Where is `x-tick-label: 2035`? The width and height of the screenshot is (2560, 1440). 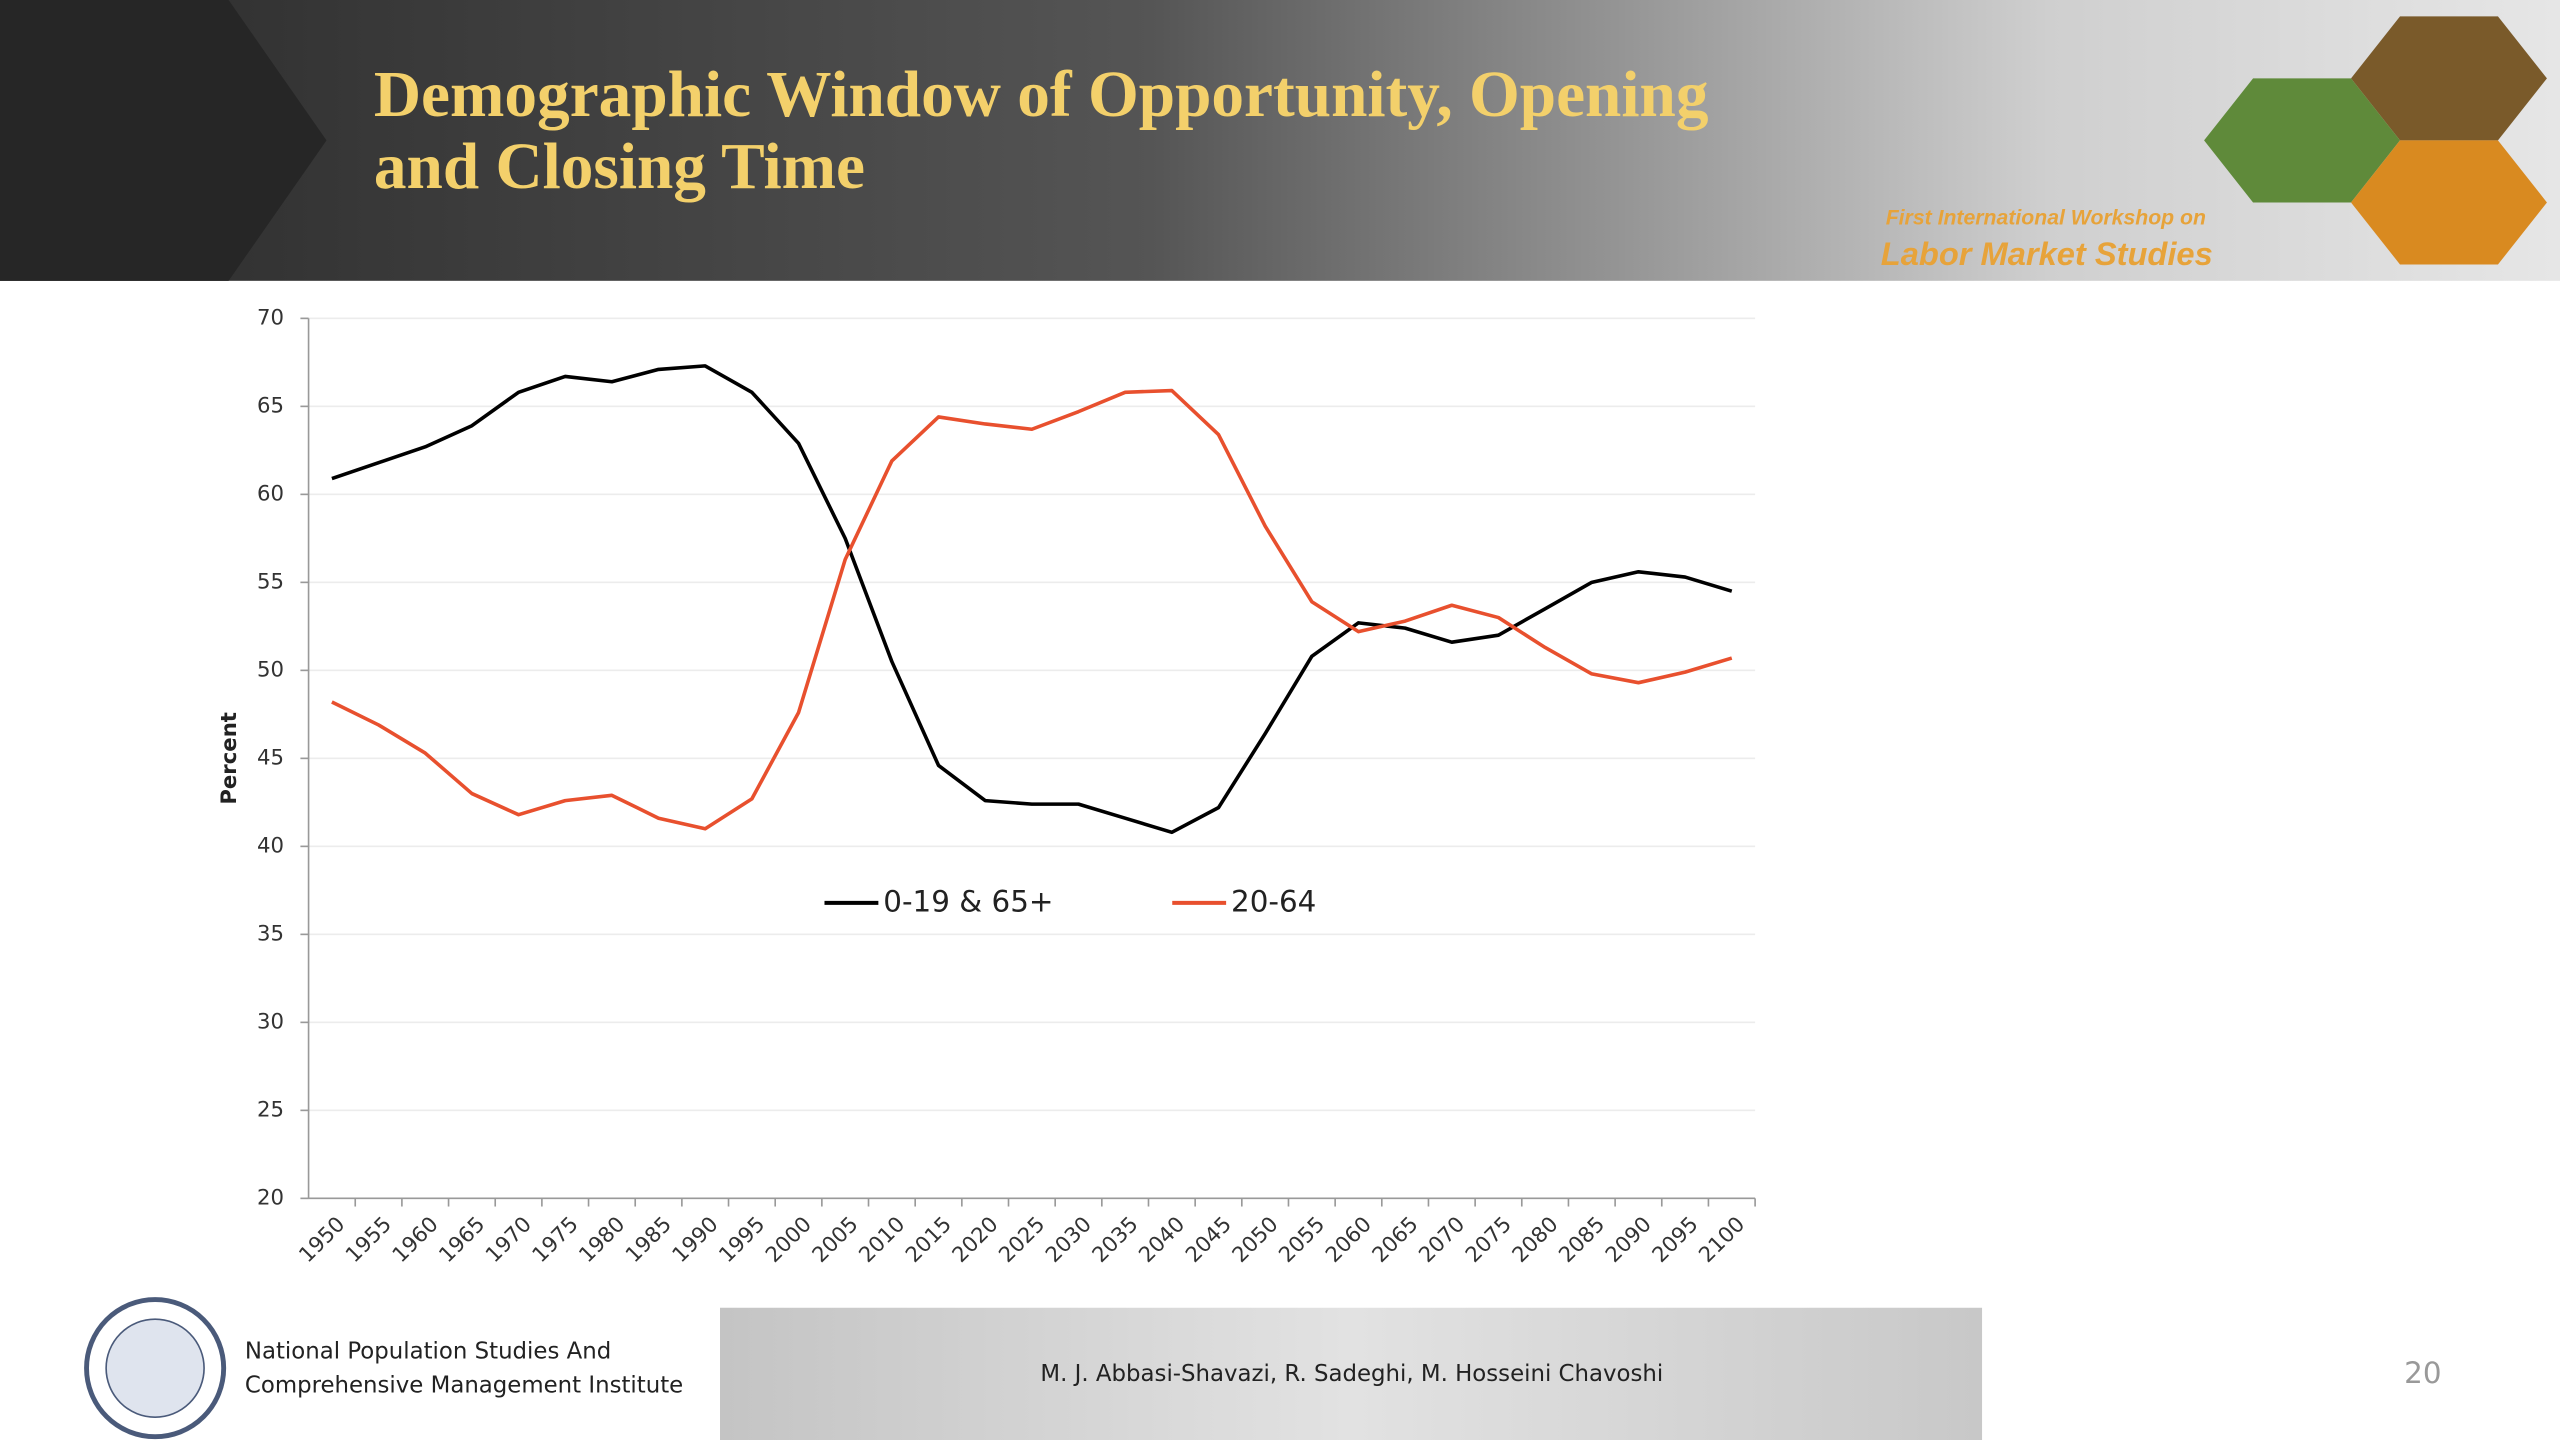 x-tick-label: 2035 is located at coordinates (1116, 1240).